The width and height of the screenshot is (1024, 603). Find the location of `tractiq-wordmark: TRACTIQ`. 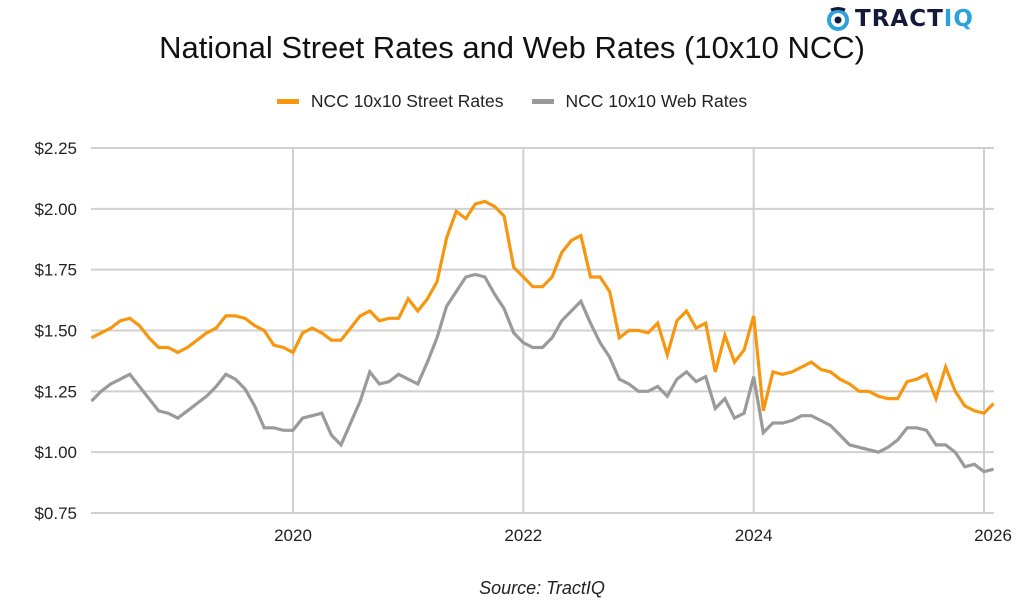

tractiq-wordmark: TRACTIQ is located at coordinates (914, 19).